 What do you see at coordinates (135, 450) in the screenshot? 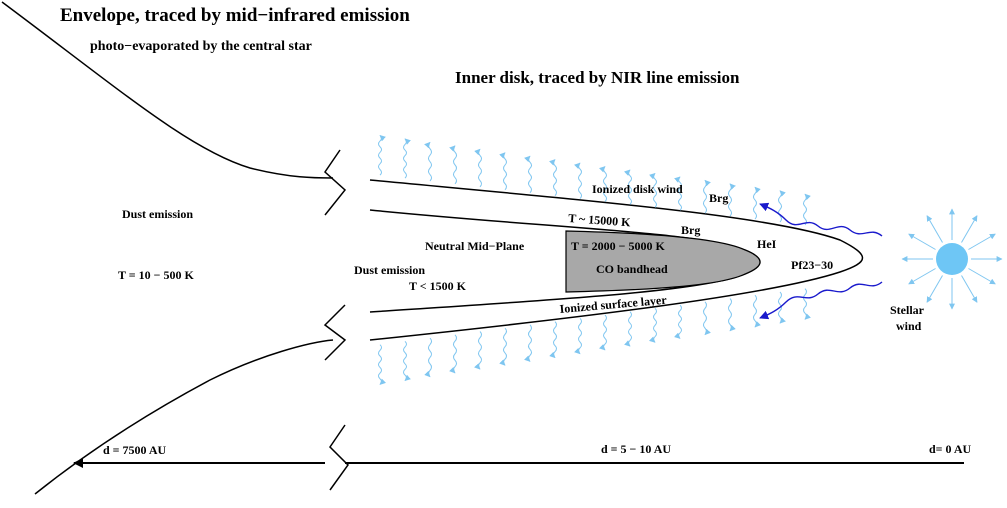
I see `distance-far-label: d = 7500 AU` at bounding box center [135, 450].